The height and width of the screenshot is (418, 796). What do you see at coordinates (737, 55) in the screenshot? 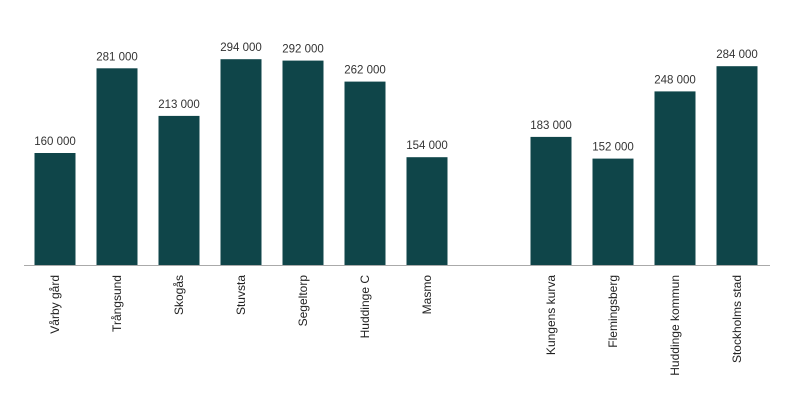
I see `value-label: 284 000` at bounding box center [737, 55].